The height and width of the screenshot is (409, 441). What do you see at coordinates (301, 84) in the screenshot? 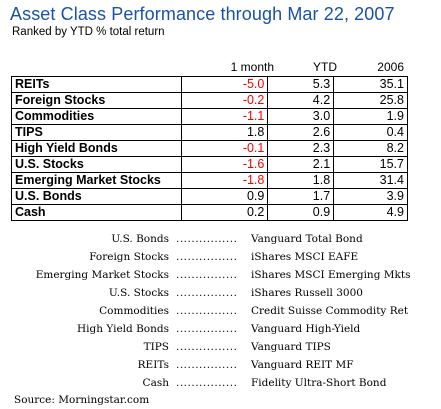
I see `ytd-return: 5.3` at bounding box center [301, 84].